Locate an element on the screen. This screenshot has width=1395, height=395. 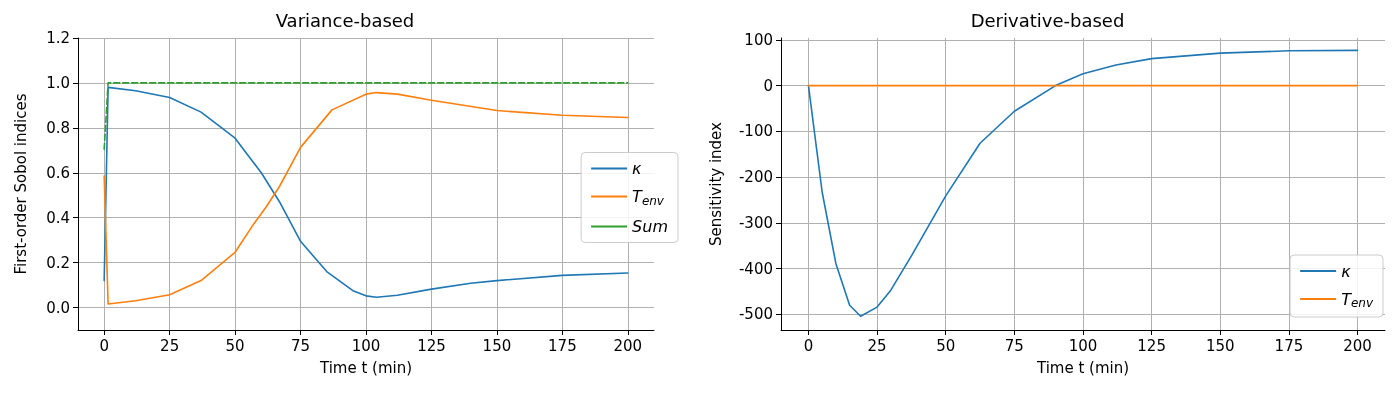
y-tick-label: -200 is located at coordinates (755, 177).